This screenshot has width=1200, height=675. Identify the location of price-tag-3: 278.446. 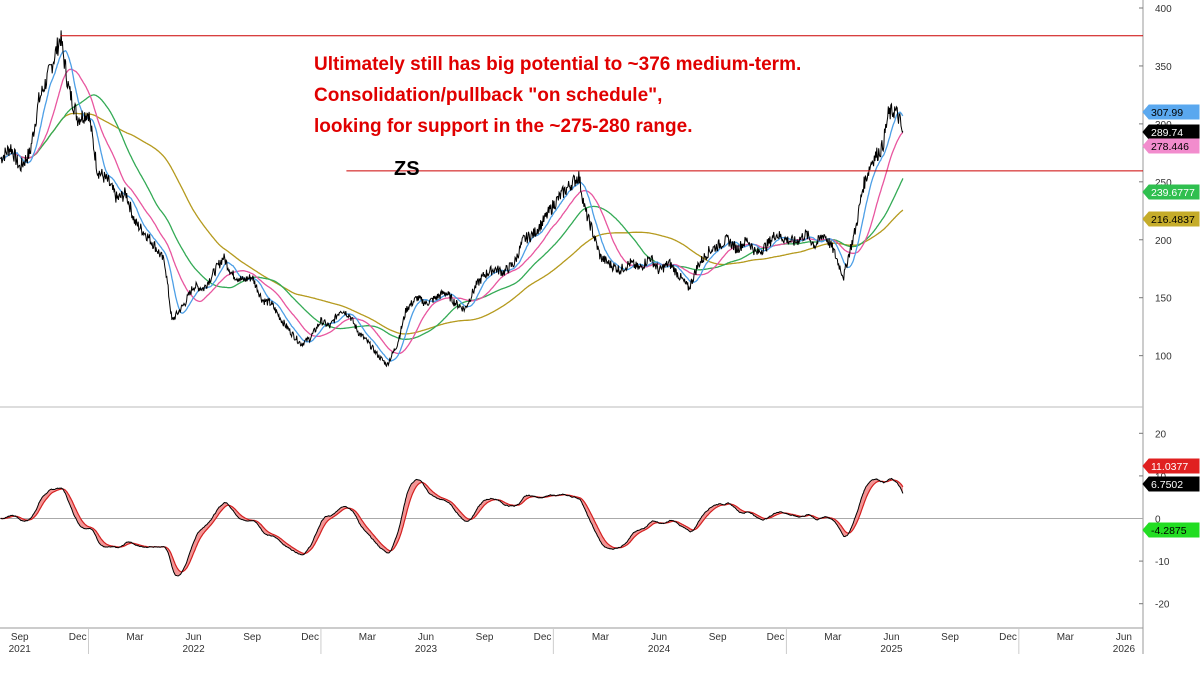
(1171, 146).